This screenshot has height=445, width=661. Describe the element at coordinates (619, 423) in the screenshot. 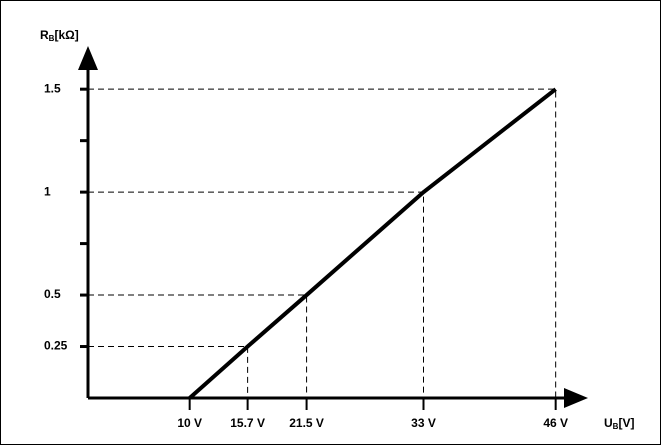

I see `x-axis-label: UB[V]` at that location.